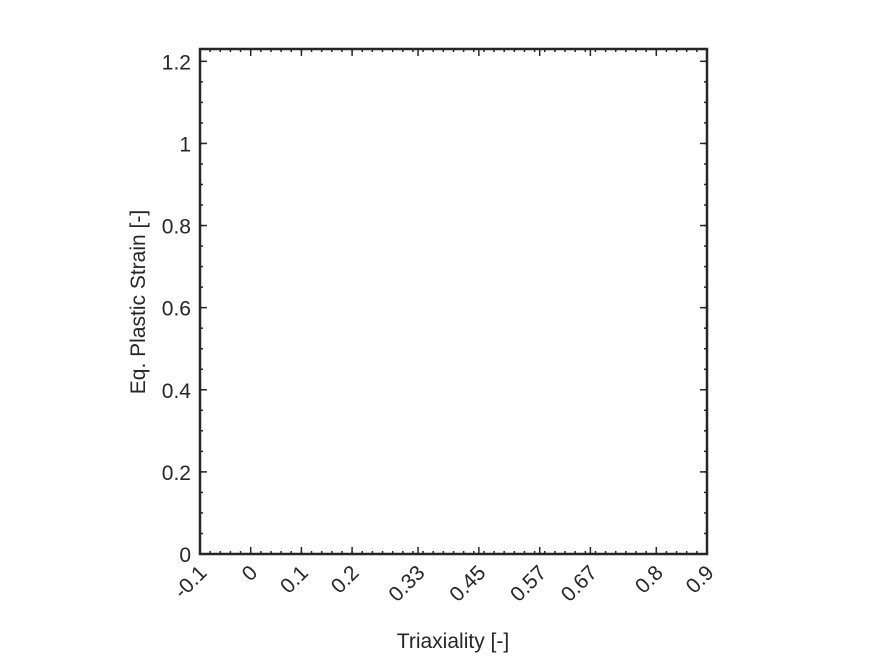  I want to click on x-tick-label: 0.57, so click(528, 583).